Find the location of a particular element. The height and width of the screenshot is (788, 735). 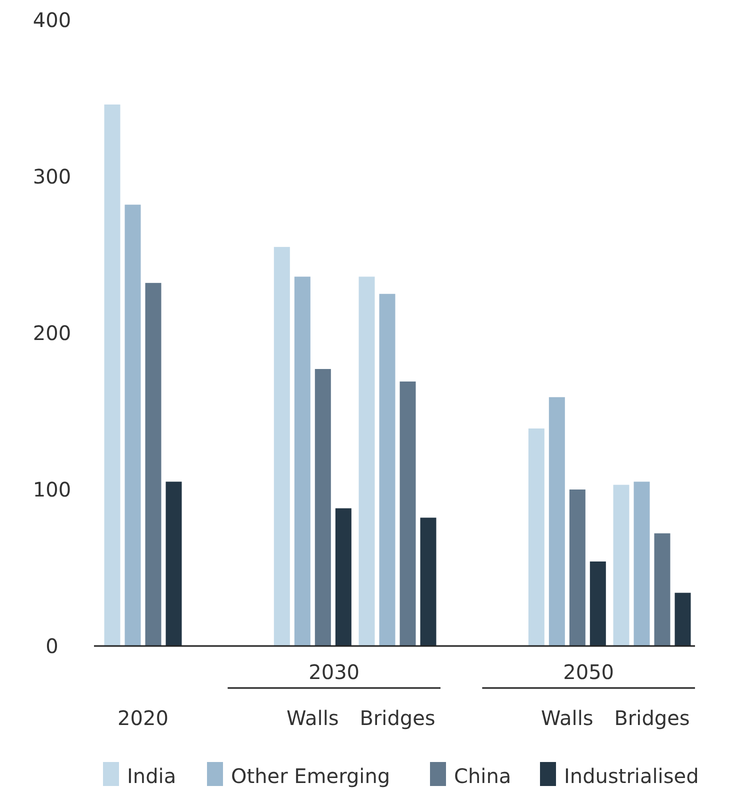

y-tick-label: 0 is located at coordinates (52, 646).